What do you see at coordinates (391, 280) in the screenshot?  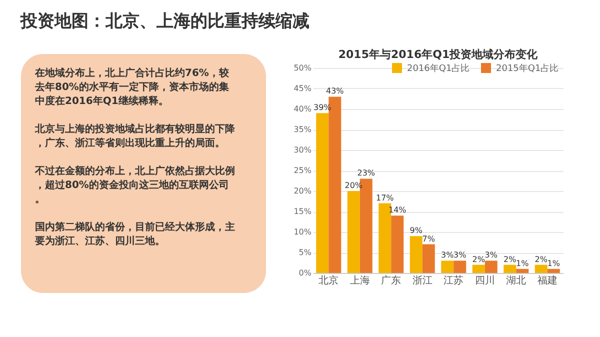 I see `x-tick-label: 广东` at bounding box center [391, 280].